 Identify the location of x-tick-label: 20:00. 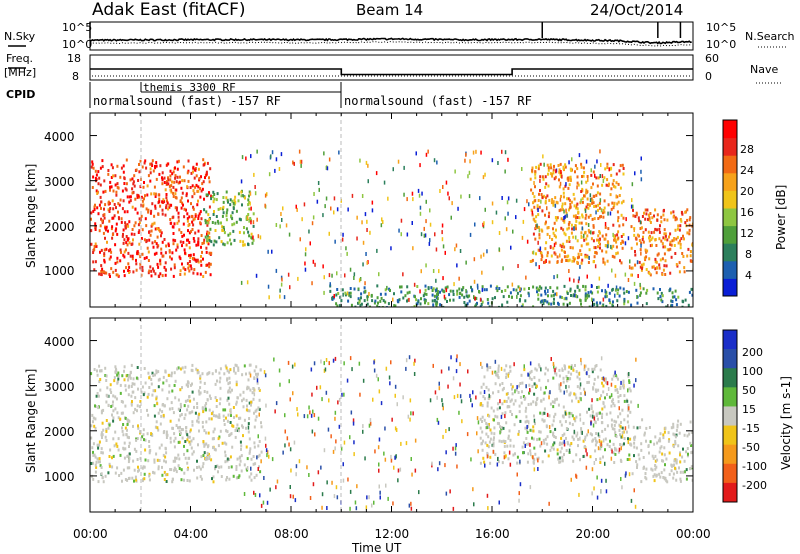
(593, 534).